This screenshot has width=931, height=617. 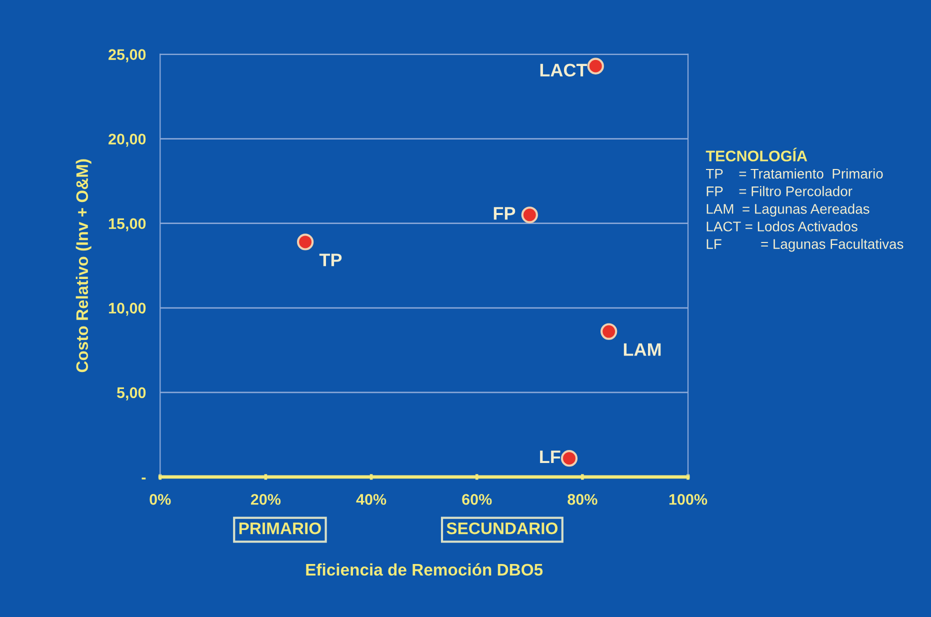 What do you see at coordinates (265, 499) in the screenshot?
I see `x-tick-label: 20%` at bounding box center [265, 499].